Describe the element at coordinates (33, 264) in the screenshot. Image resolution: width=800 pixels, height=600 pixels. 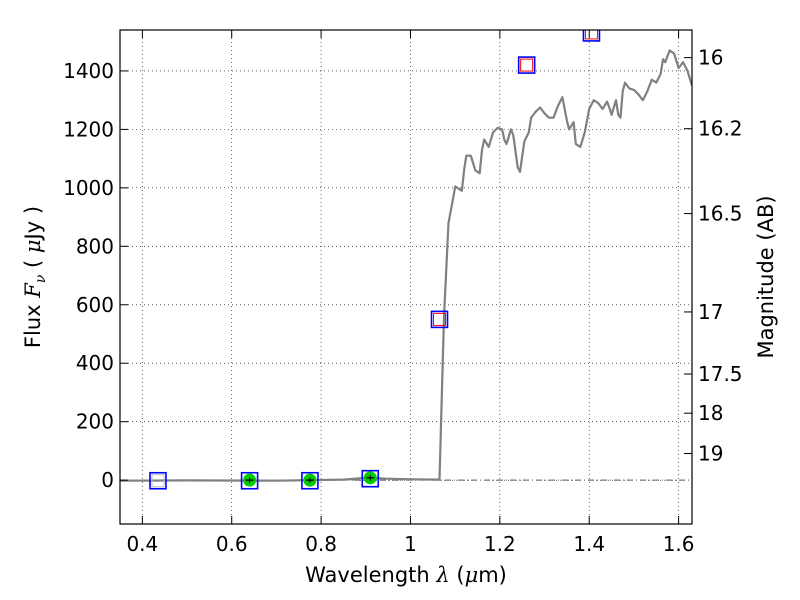
I see `y-title-middle: (` at that location.